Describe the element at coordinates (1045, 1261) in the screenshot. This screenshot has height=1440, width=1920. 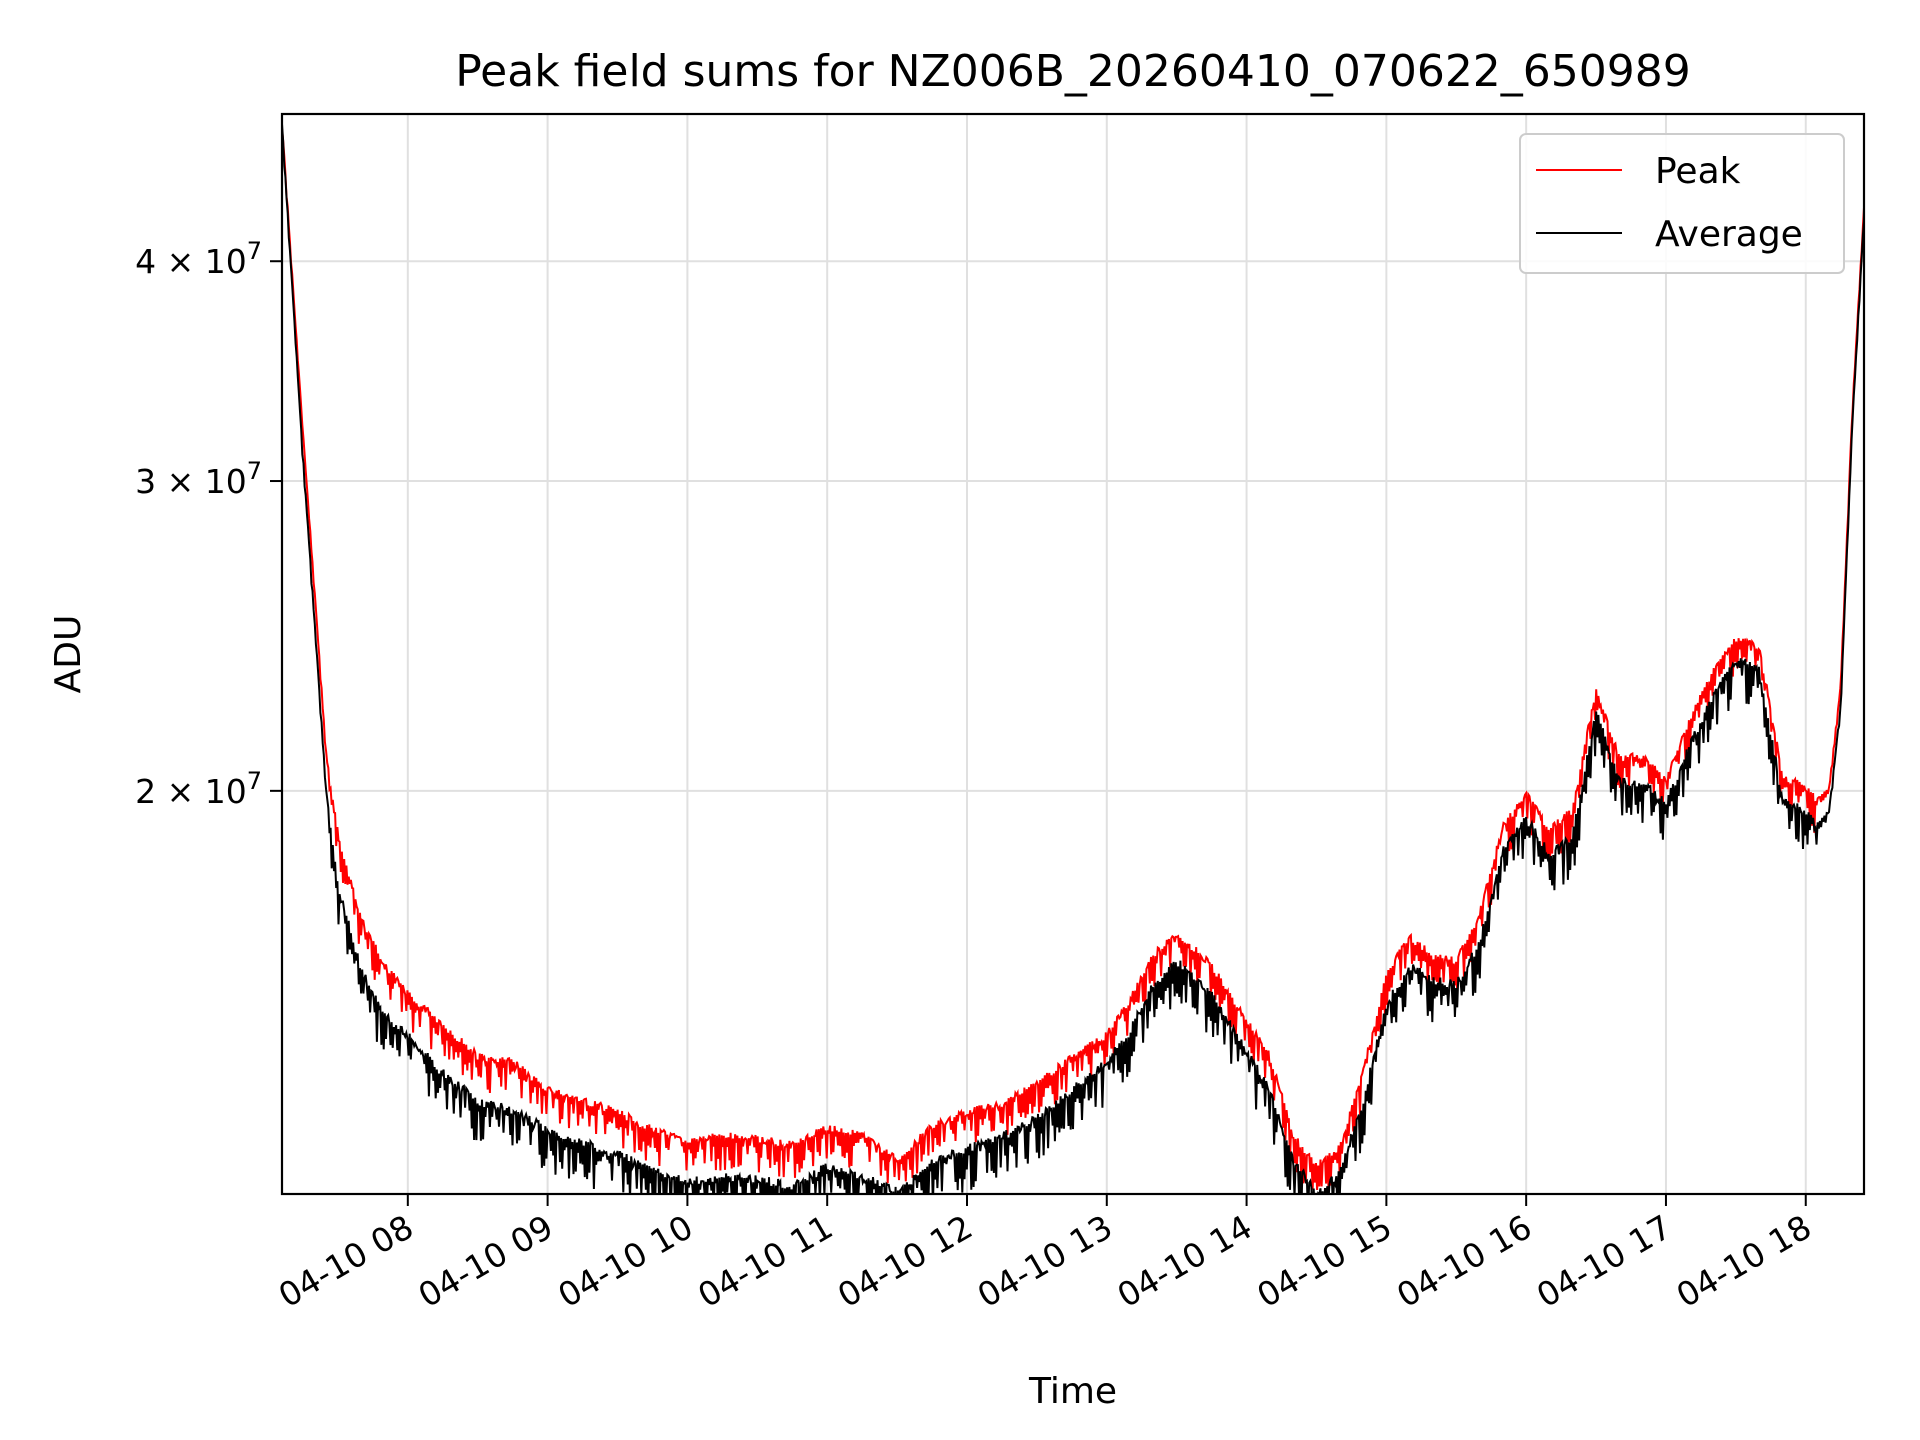
I see `x-tick-label: 04-10 13` at that location.